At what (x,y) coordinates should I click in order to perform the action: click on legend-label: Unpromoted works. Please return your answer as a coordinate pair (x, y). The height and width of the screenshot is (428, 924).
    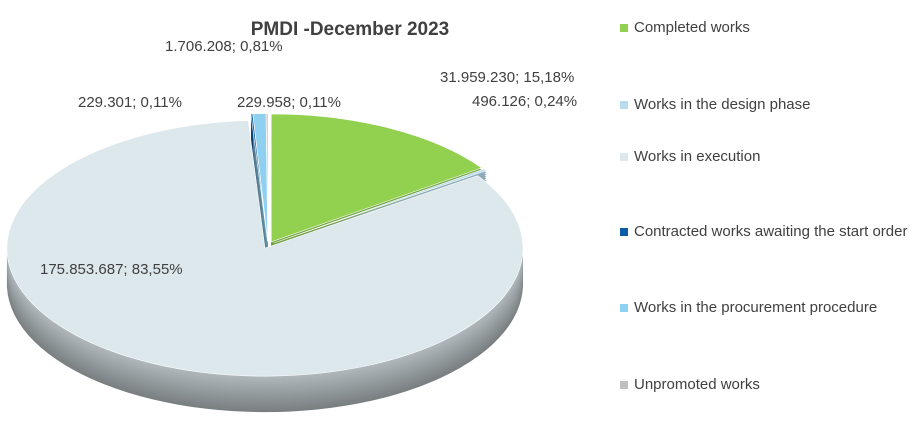
    Looking at the image, I should click on (697, 384).